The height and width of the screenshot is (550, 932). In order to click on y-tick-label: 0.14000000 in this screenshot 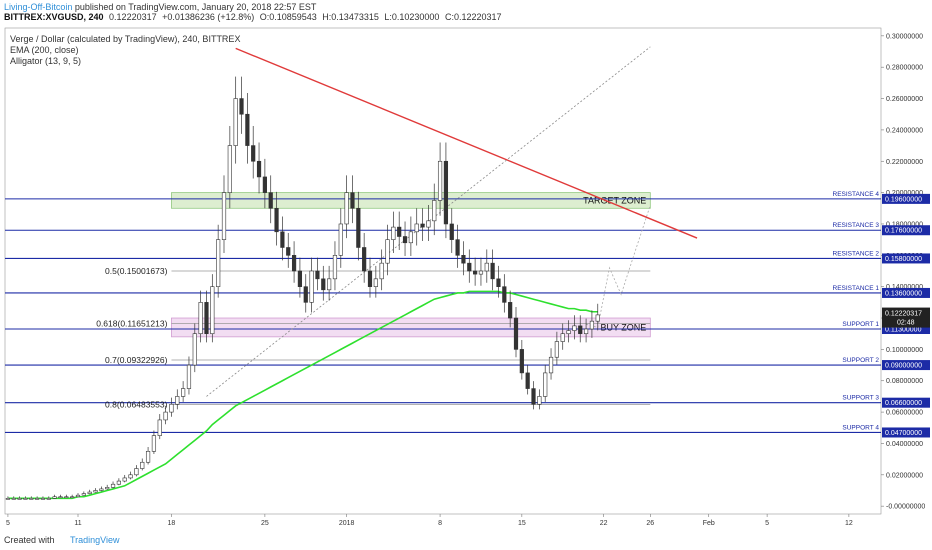, I will do `click(904, 287)`.